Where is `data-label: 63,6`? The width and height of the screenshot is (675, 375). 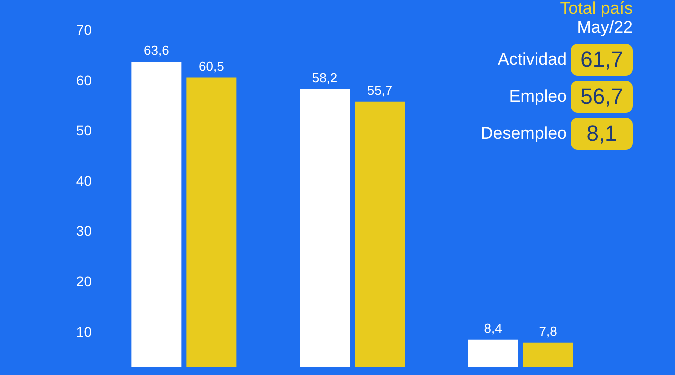
data-label: 63,6 is located at coordinates (157, 50).